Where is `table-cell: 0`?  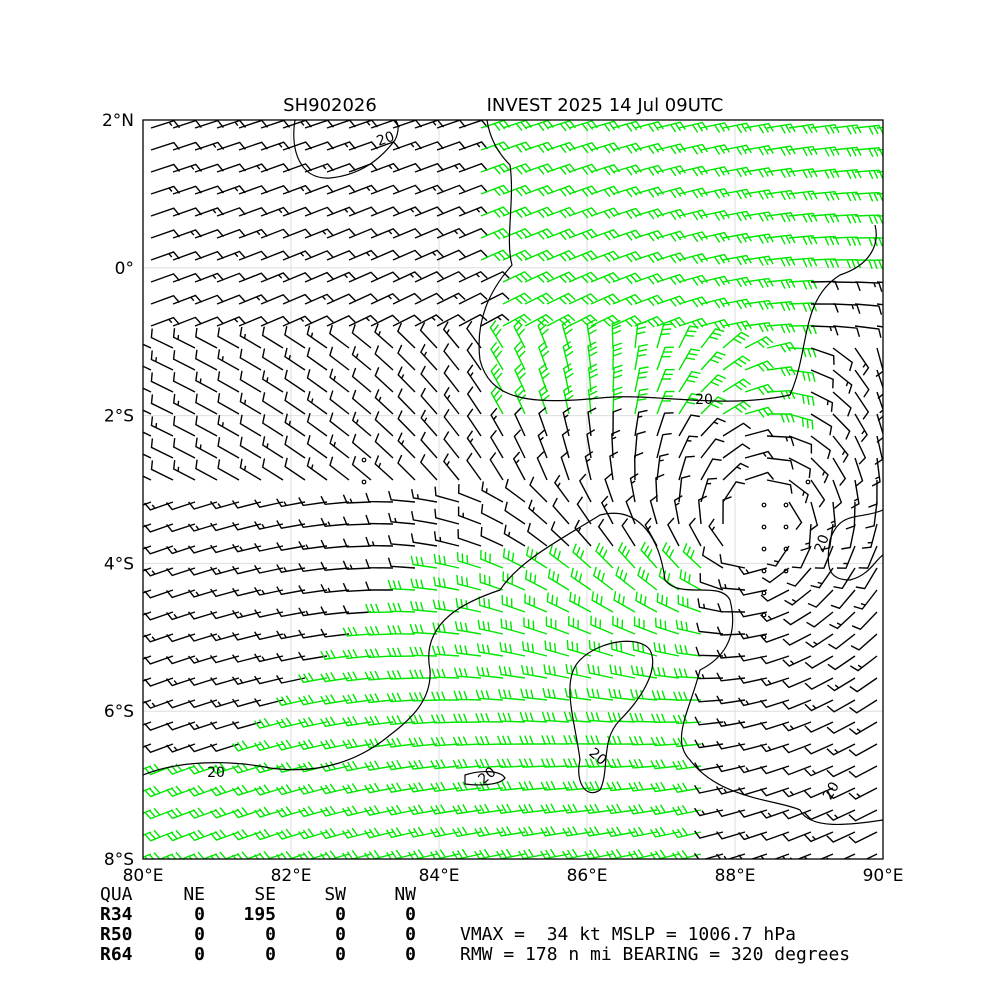
table-cell: 0 is located at coordinates (340, 954).